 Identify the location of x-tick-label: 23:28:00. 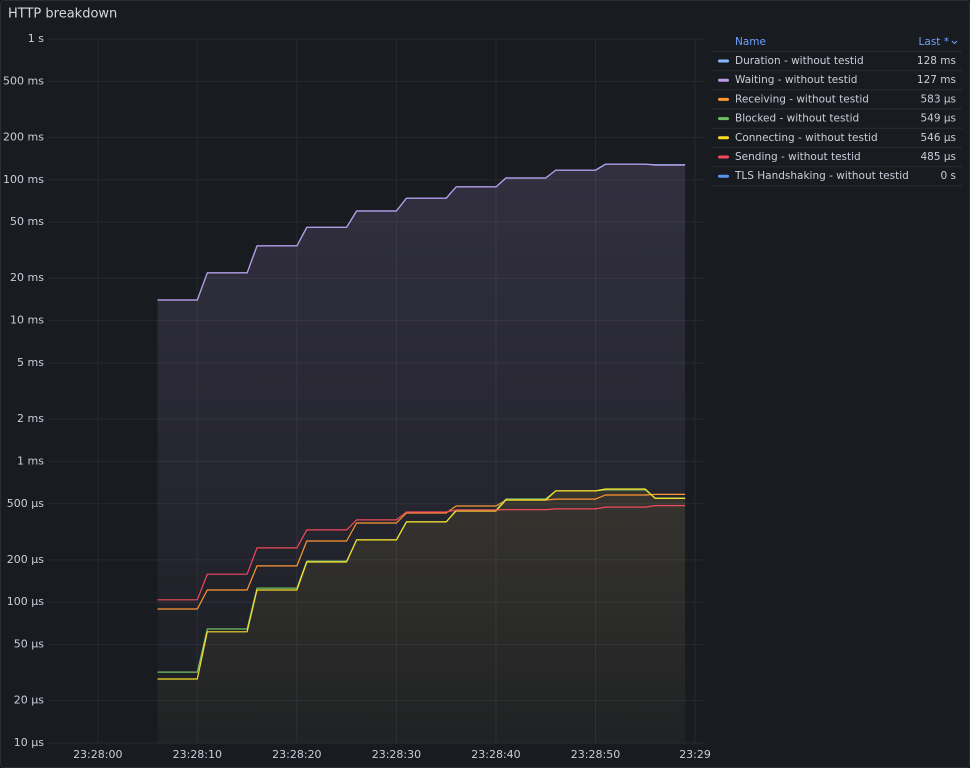
(97, 754).